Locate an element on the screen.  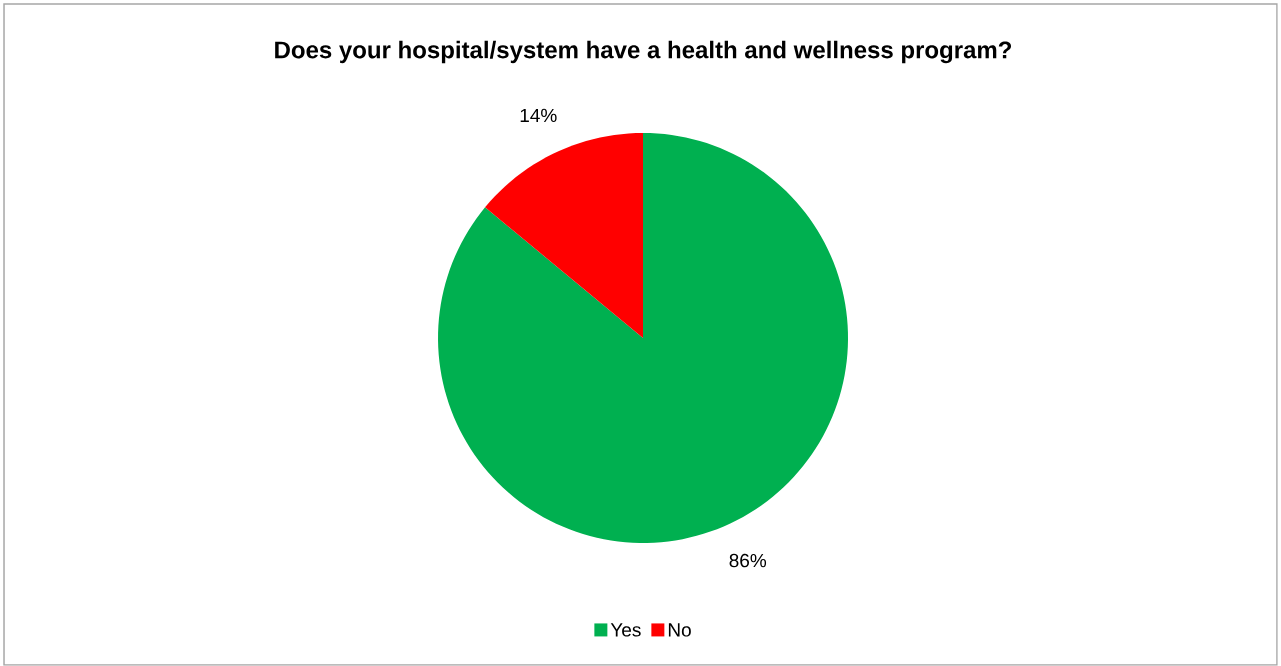
chart-title: Does your hospital/system have a health and wellness program? is located at coordinates (643, 52).